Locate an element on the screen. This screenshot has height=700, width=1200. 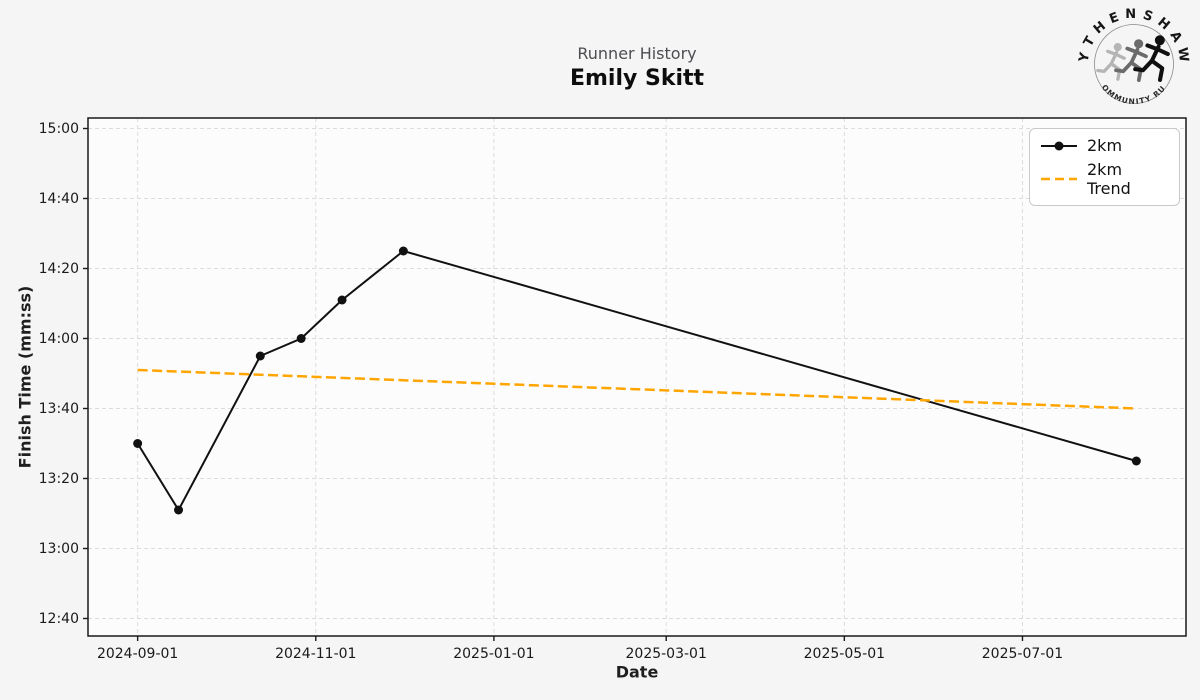
x-tick-label: 2024-11-01 is located at coordinates (315, 654).